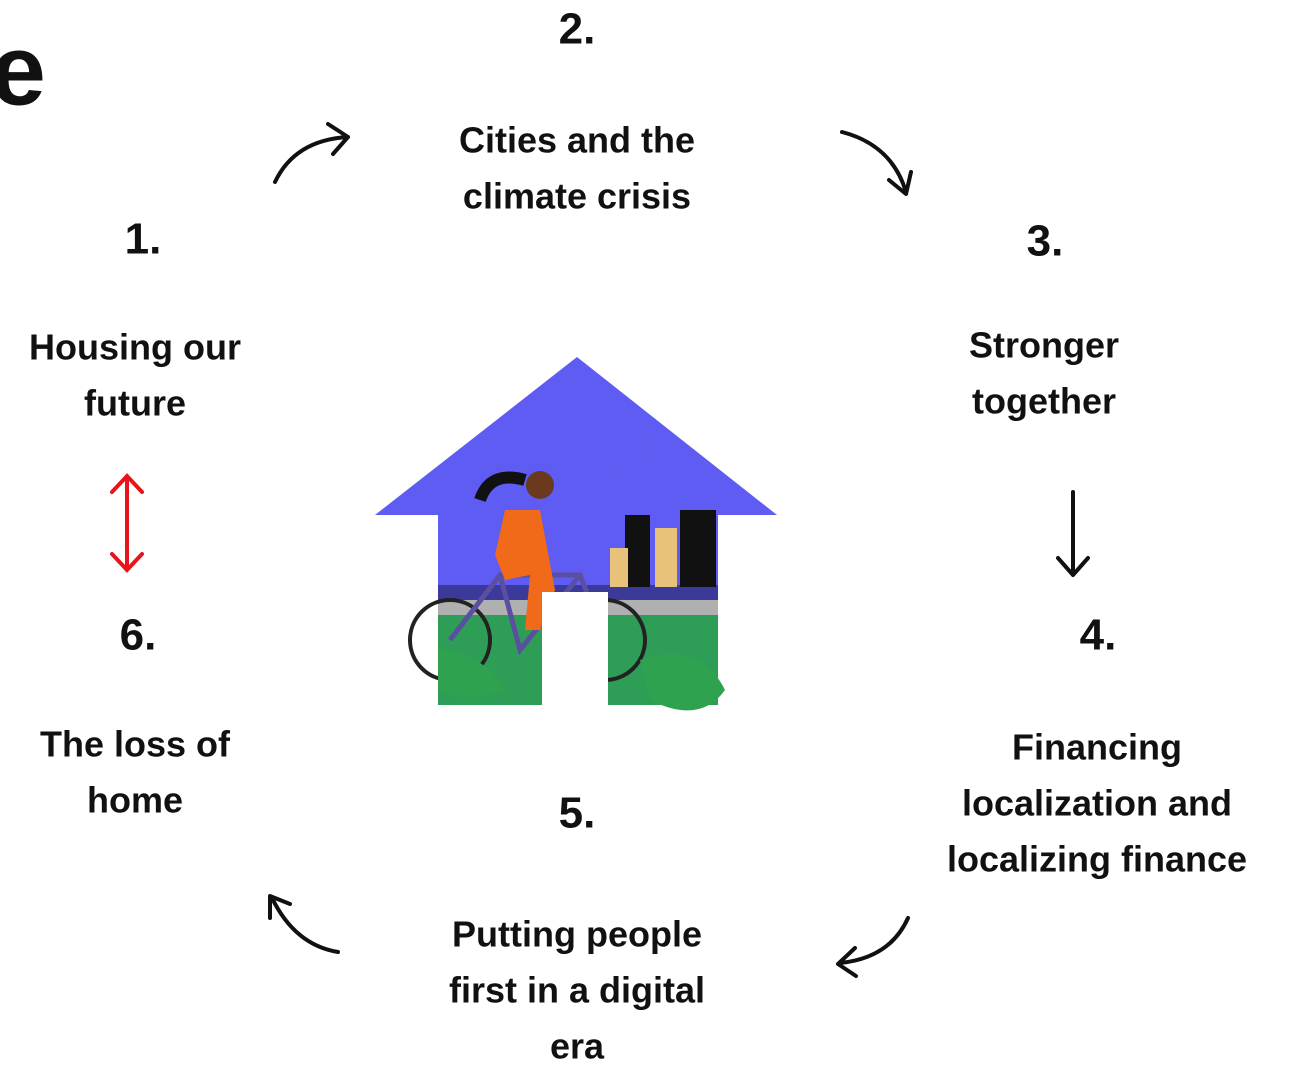 This screenshot has height=1069, width=1293. I want to click on step-label: future, so click(135, 403).